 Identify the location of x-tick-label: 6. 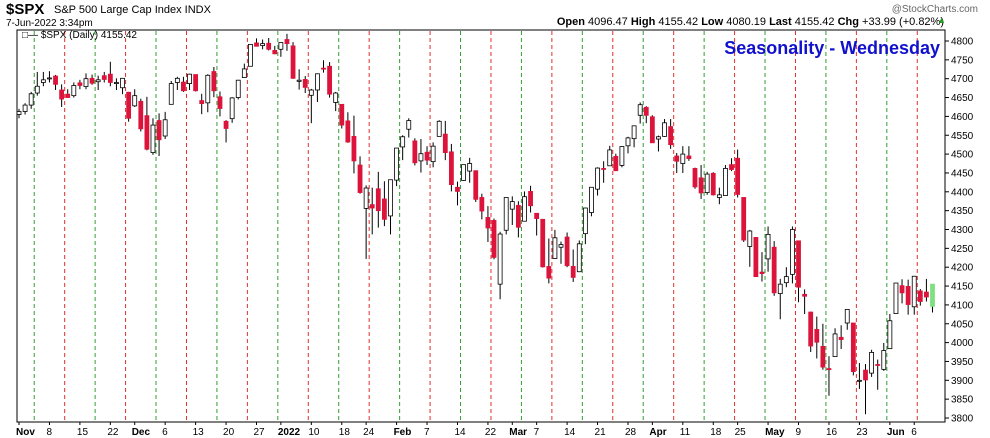
(165, 432).